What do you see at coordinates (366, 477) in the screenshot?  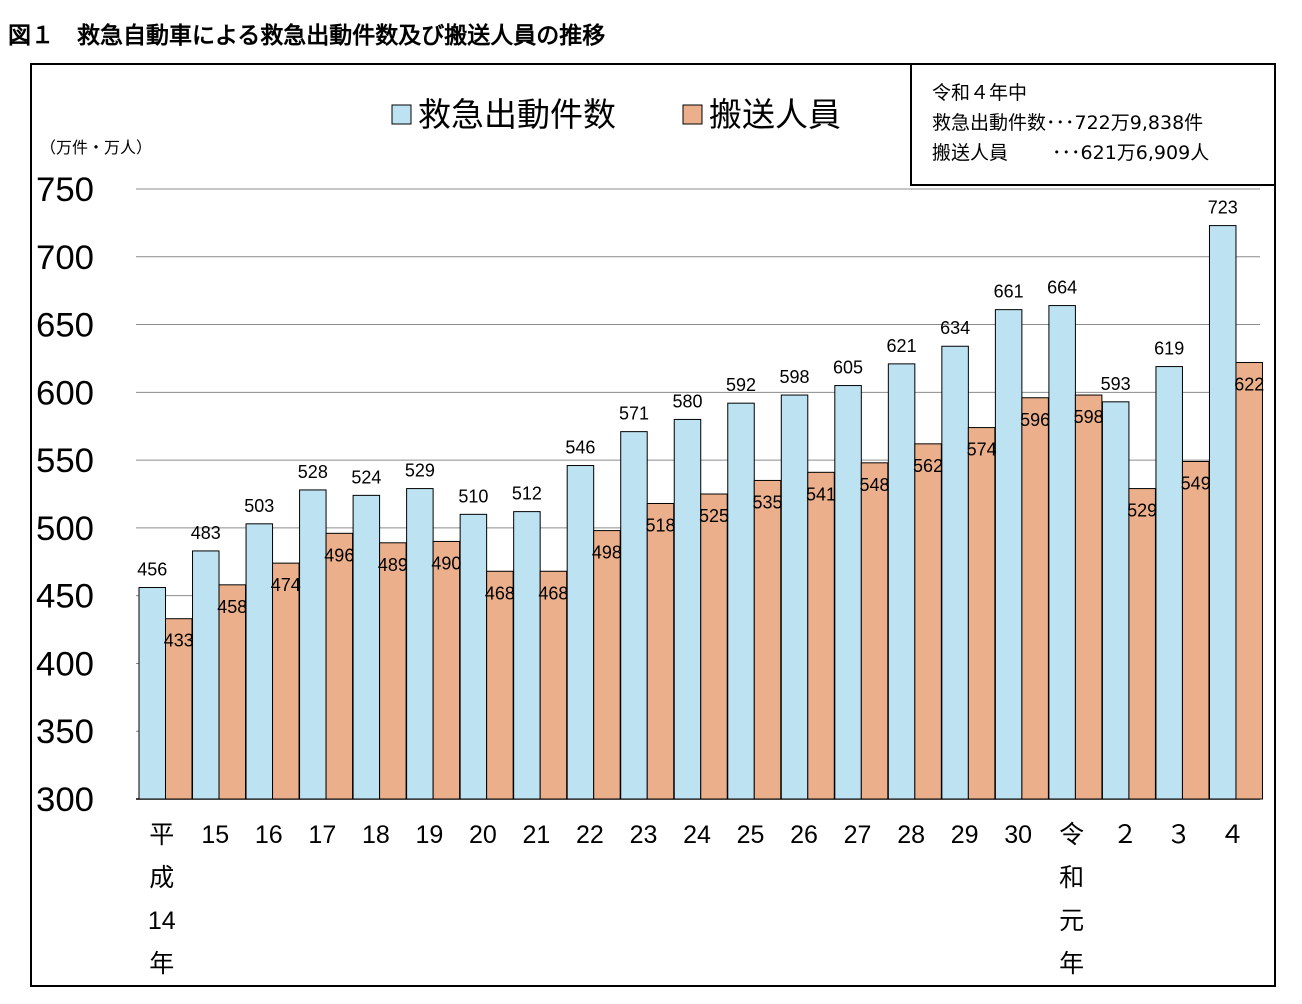 I see `dispatch-value-label: 524` at bounding box center [366, 477].